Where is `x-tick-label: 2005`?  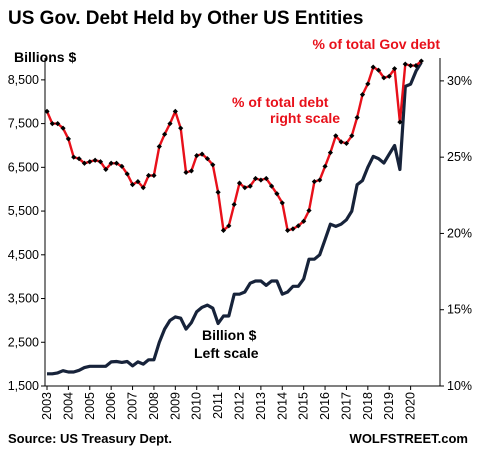
x-tick-label: 2005 is located at coordinates (90, 406).